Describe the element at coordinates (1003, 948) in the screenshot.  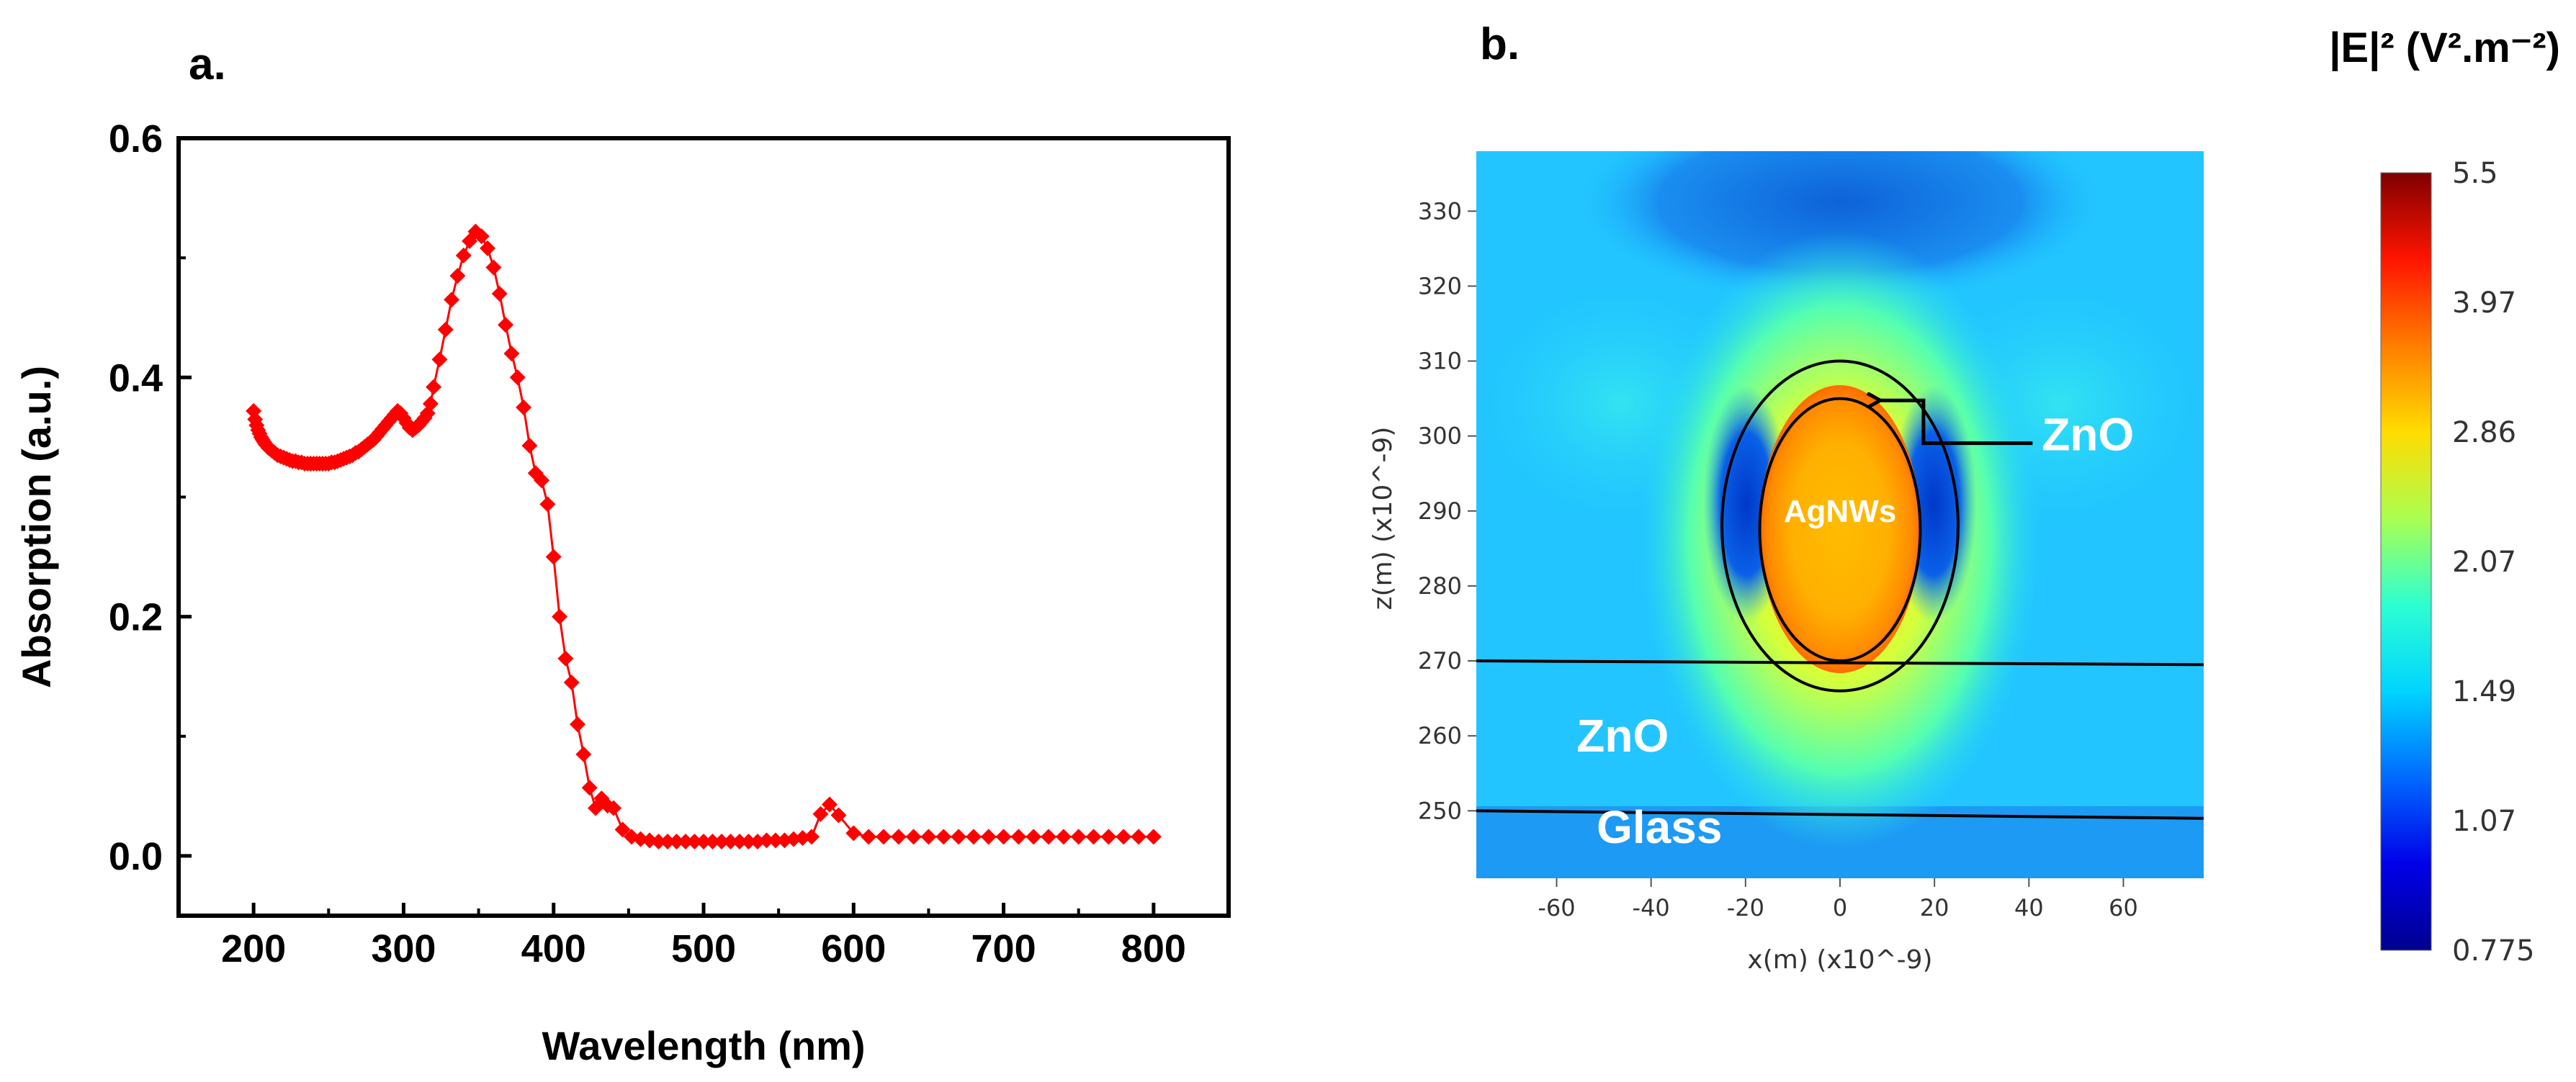
I see `x-tick-label: 700` at that location.